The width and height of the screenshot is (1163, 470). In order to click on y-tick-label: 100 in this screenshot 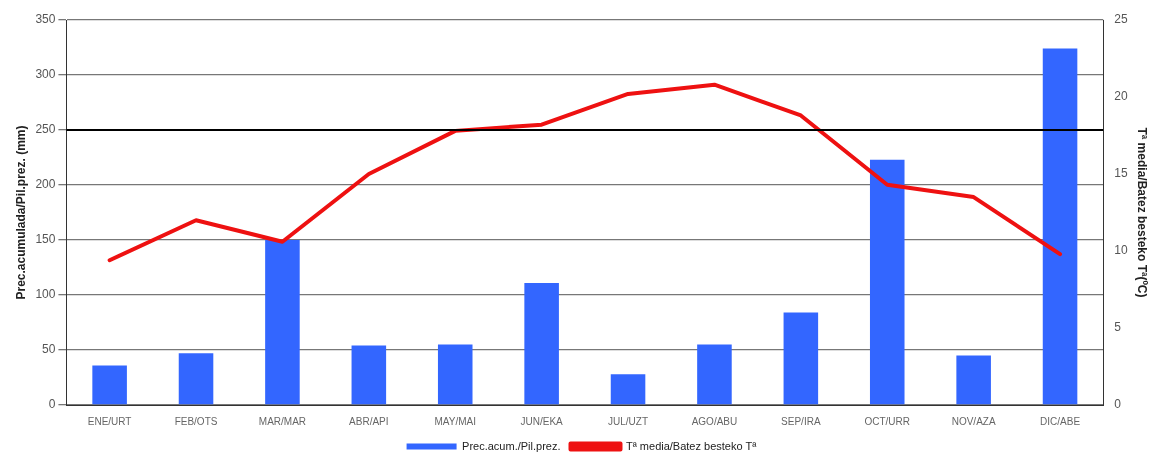, I will do `click(45, 294)`.